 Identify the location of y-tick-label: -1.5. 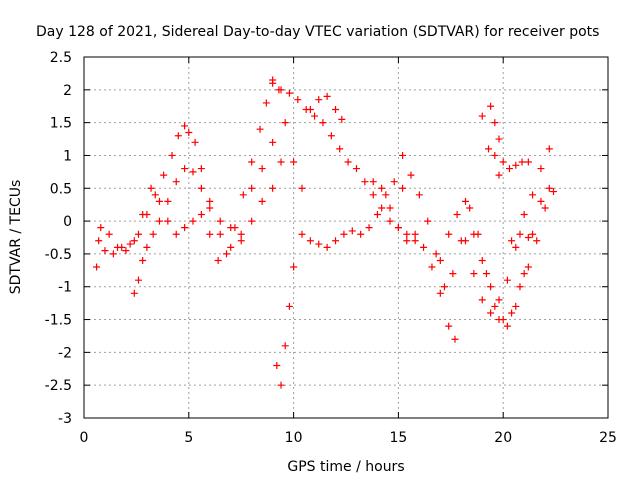
(58, 321).